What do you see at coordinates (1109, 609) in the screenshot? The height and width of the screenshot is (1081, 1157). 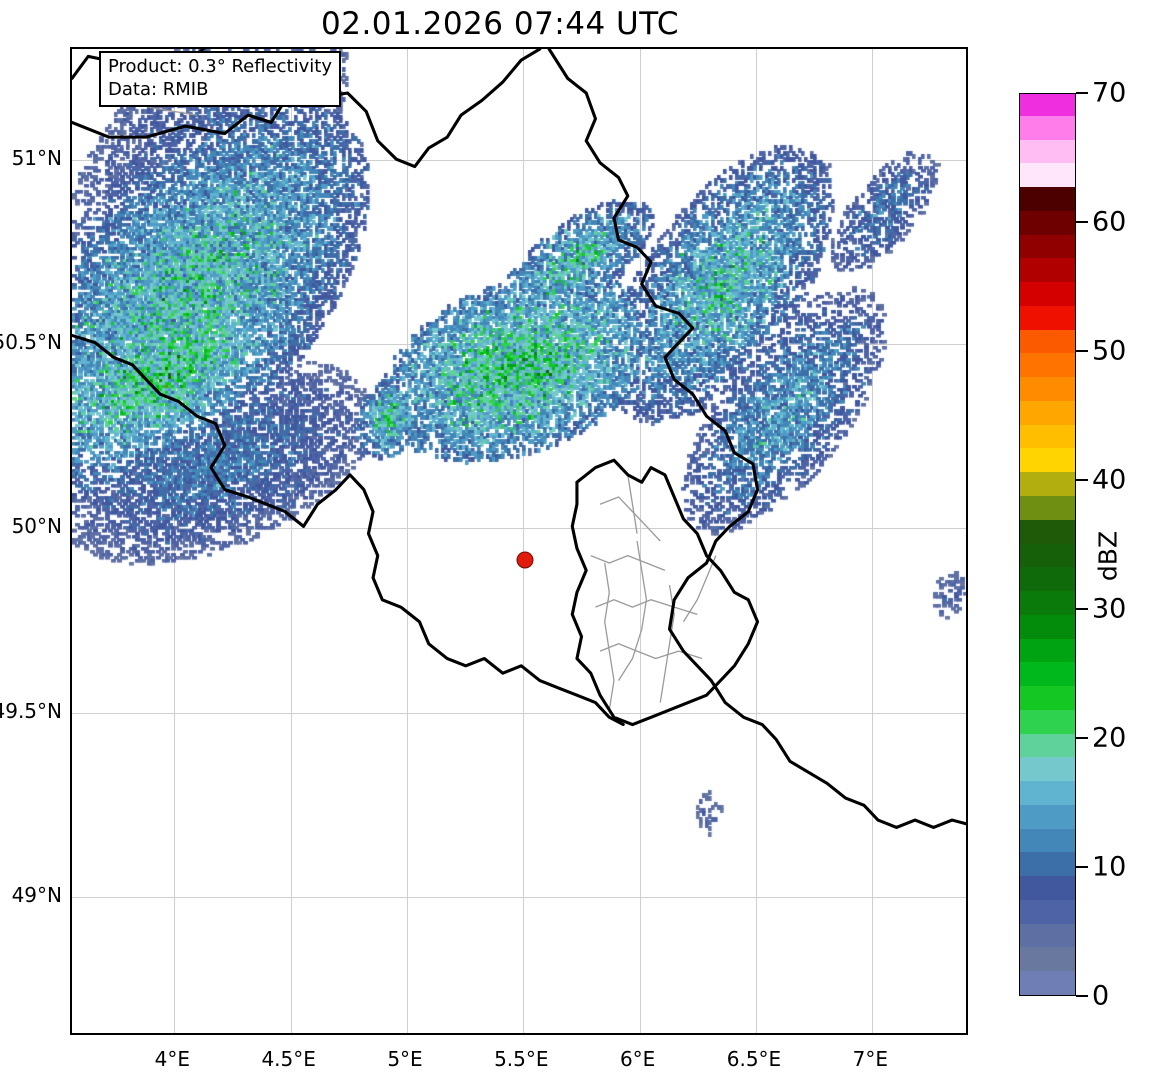 I see `colorbar-label-3: 30` at bounding box center [1109, 609].